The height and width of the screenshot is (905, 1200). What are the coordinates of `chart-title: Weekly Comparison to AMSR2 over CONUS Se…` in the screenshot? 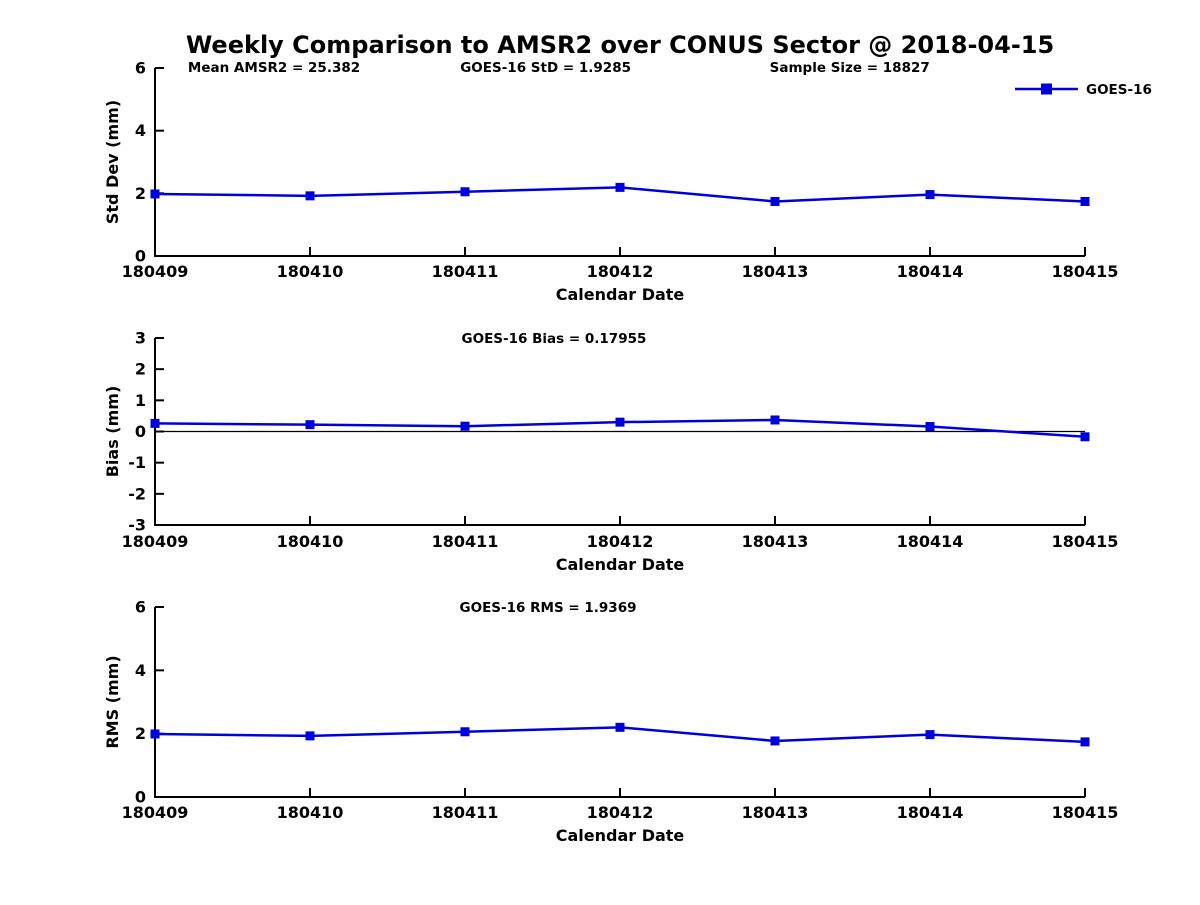 It's located at (620, 45).